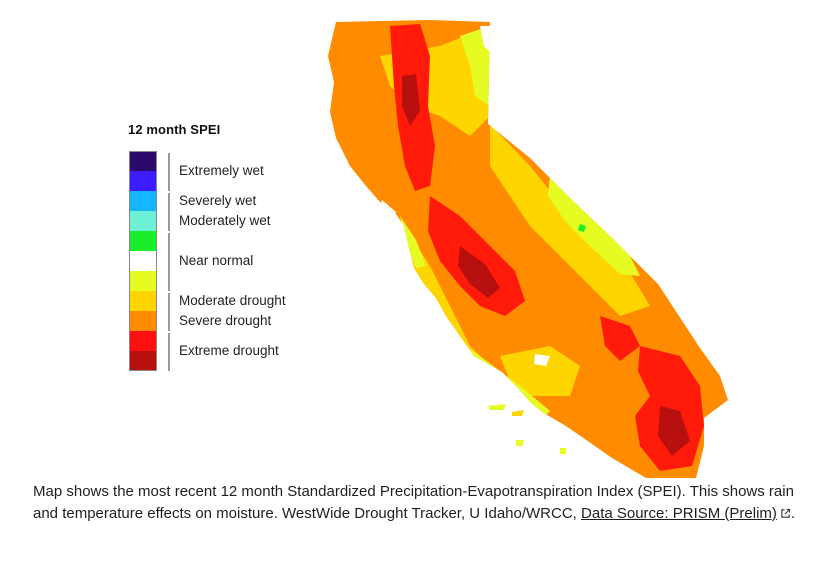 The image size is (815, 574). What do you see at coordinates (225, 320) in the screenshot?
I see `legend-label-severe-drought: Severe drought` at bounding box center [225, 320].